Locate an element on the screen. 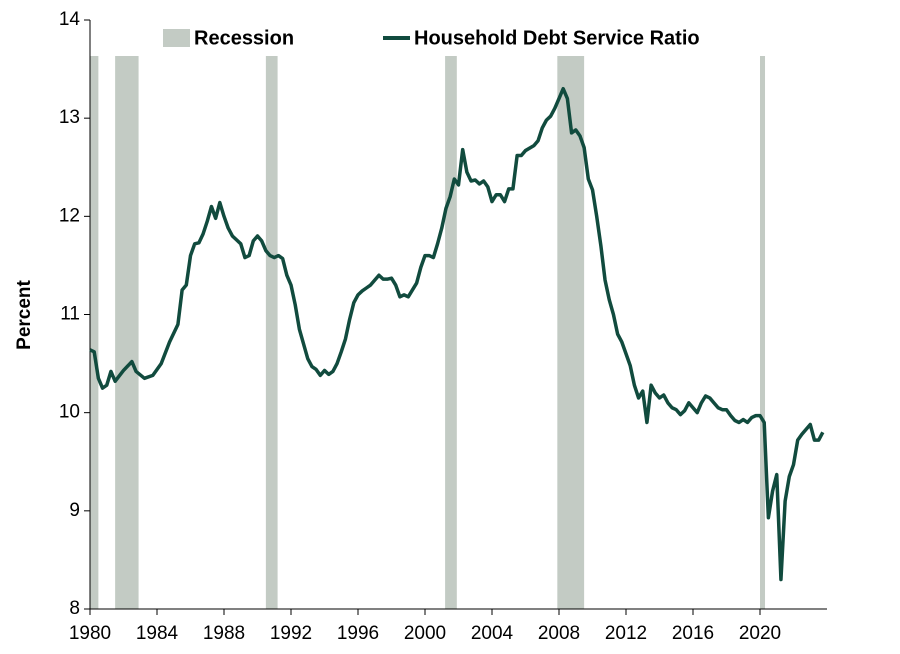  y-tick-label: 8 is located at coordinates (74, 608).